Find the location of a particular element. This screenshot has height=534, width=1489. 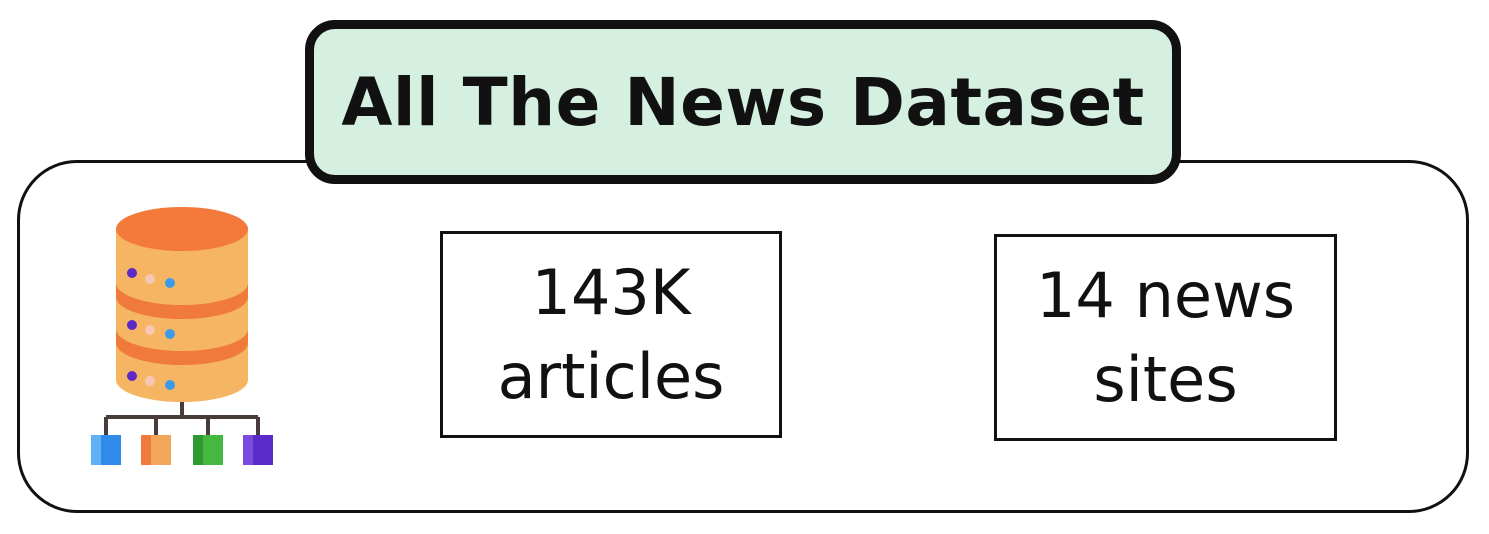

database-network-icon is located at coordinates (182, 336).